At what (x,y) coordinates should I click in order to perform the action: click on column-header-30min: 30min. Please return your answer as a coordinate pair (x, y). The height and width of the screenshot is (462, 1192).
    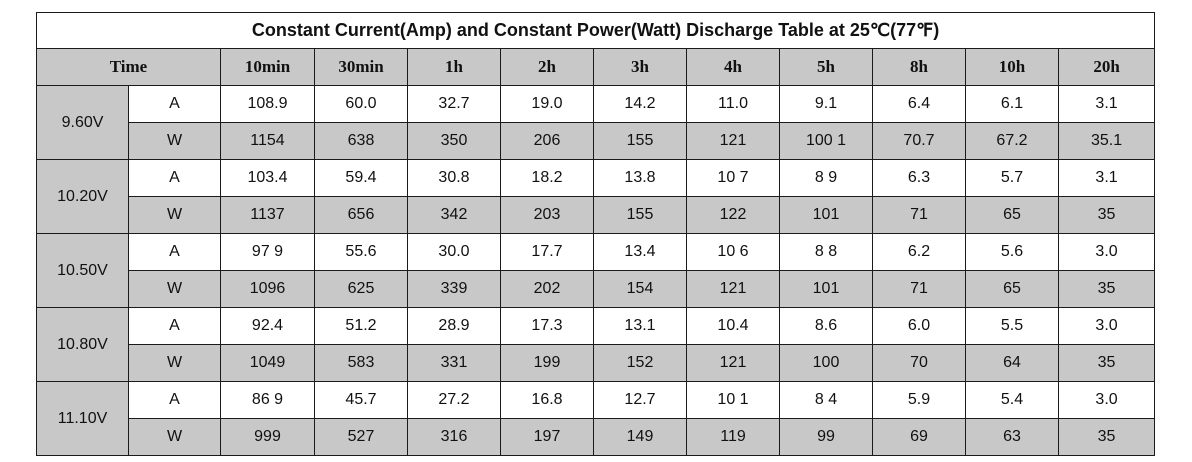
    Looking at the image, I should click on (361, 67).